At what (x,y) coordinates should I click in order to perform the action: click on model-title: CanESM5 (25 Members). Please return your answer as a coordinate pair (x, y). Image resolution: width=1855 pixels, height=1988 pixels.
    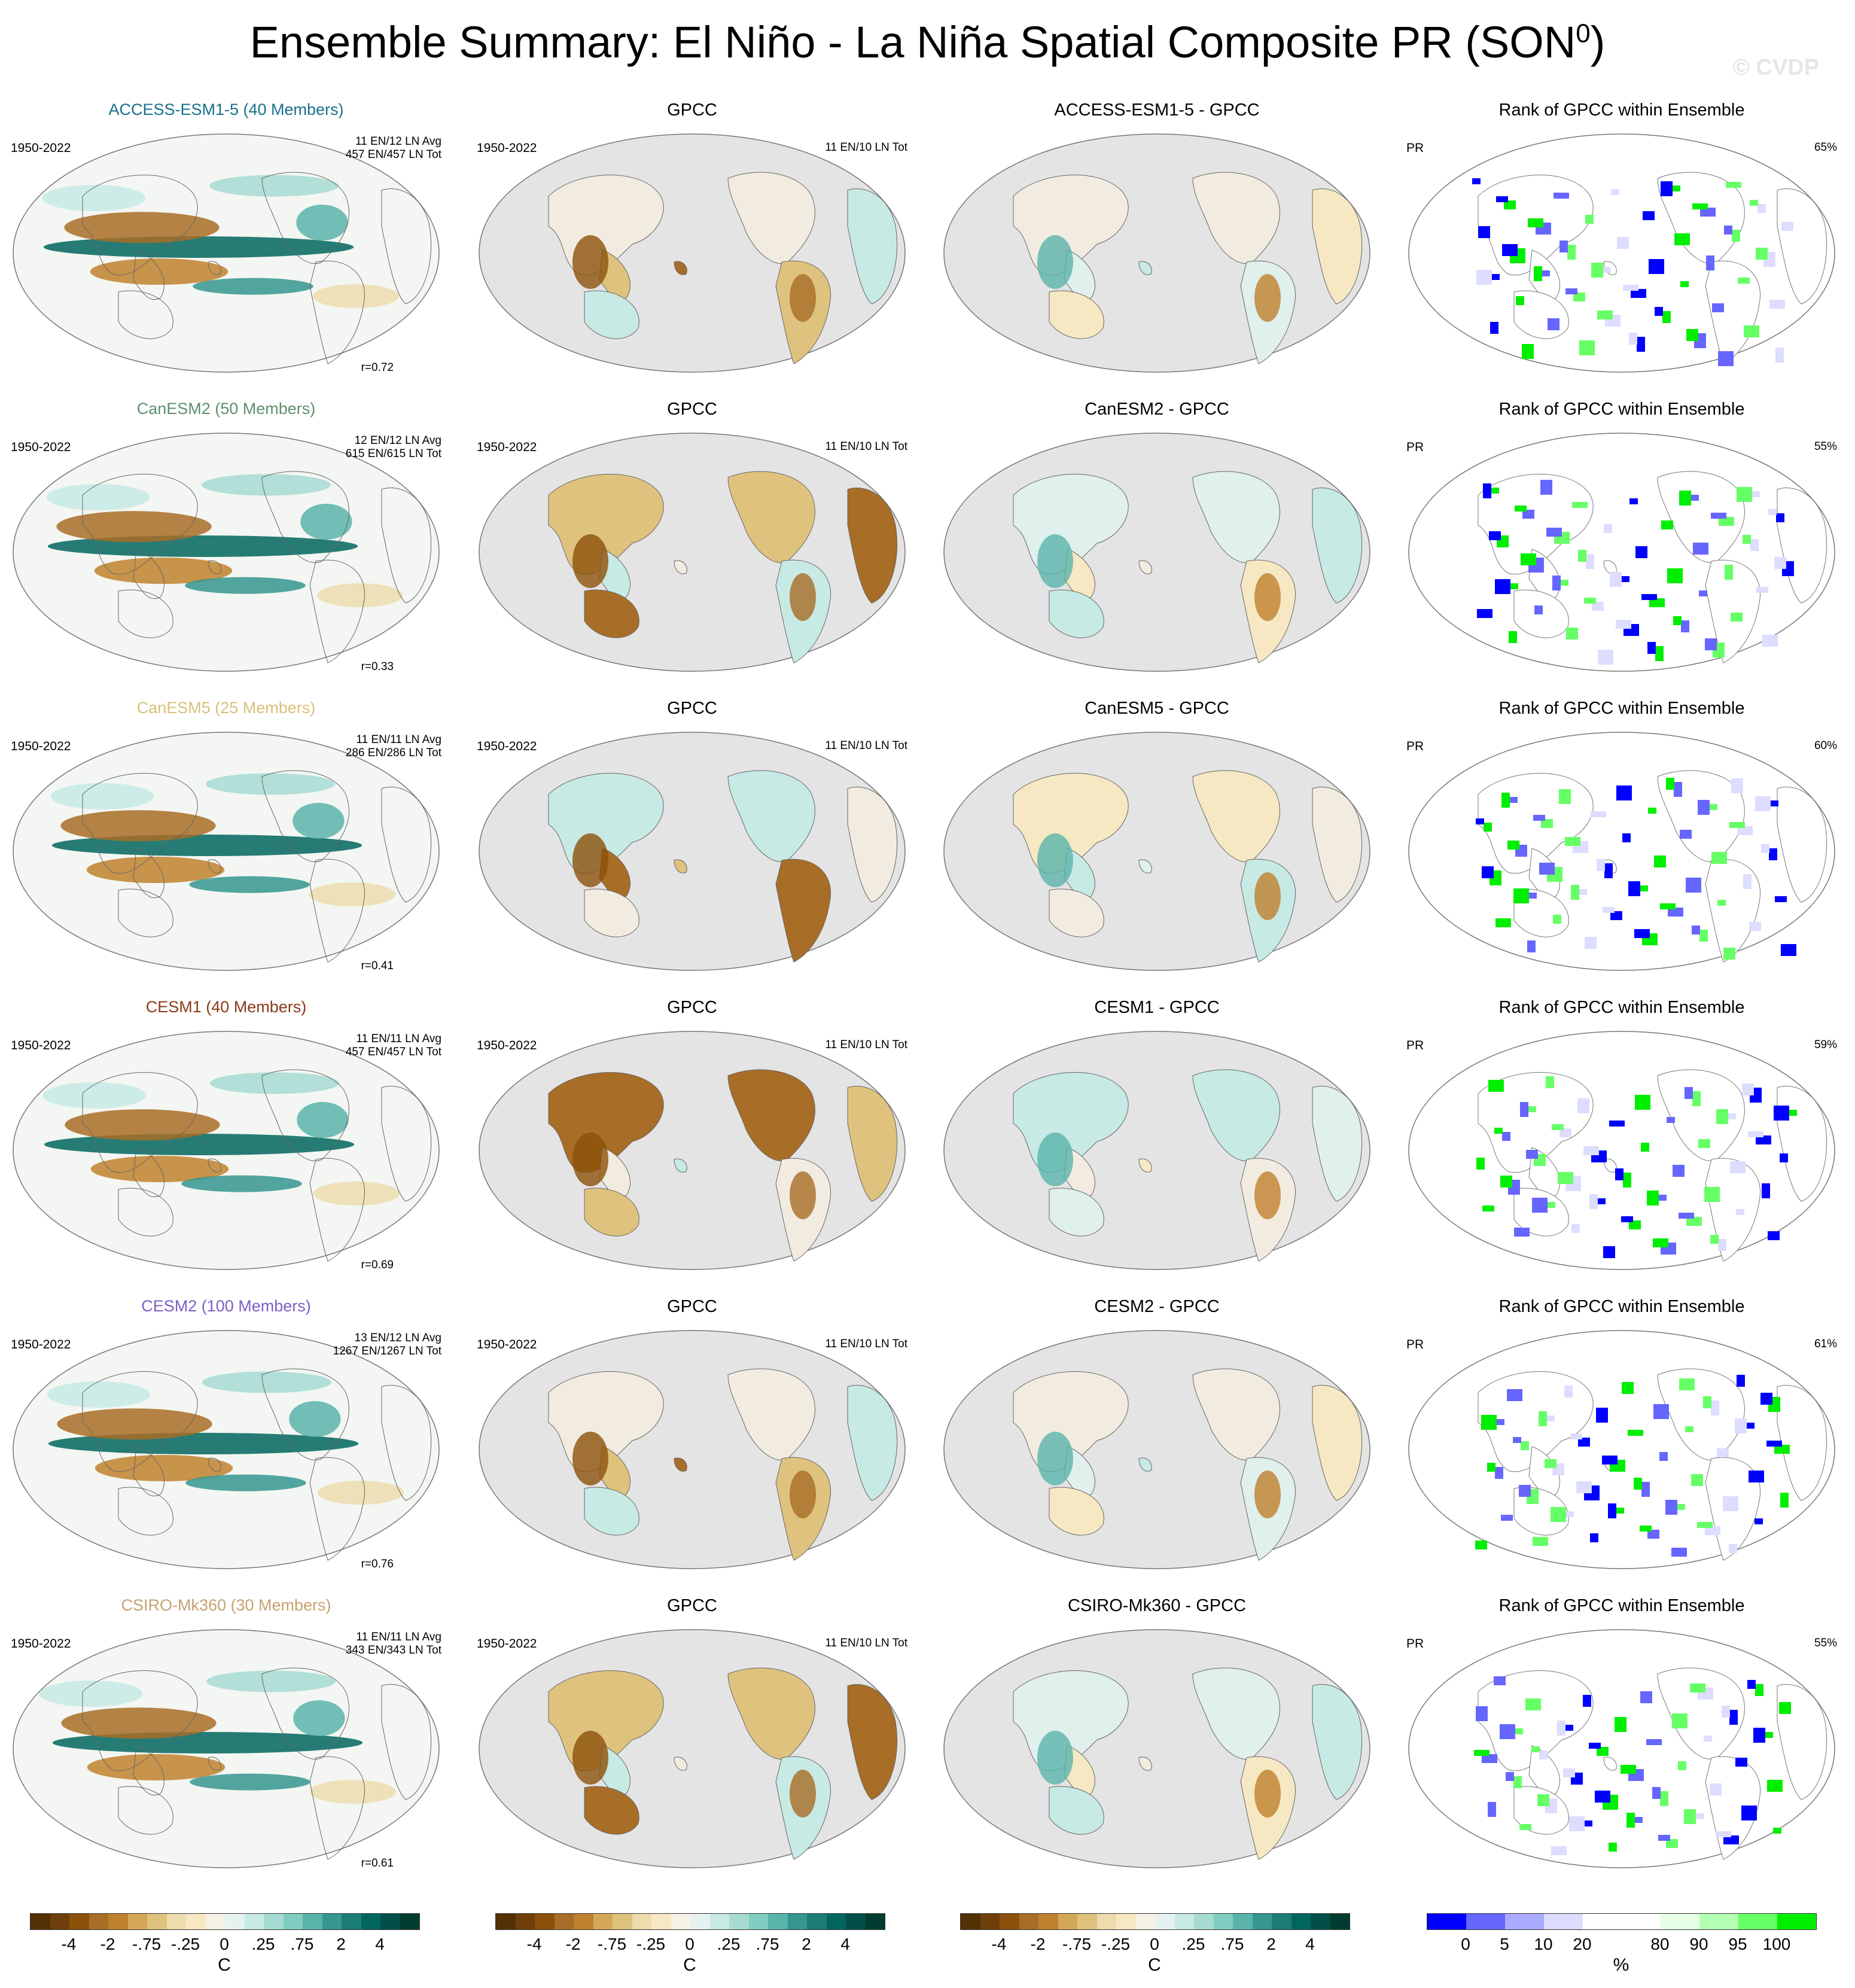
    Looking at the image, I should click on (226, 708).